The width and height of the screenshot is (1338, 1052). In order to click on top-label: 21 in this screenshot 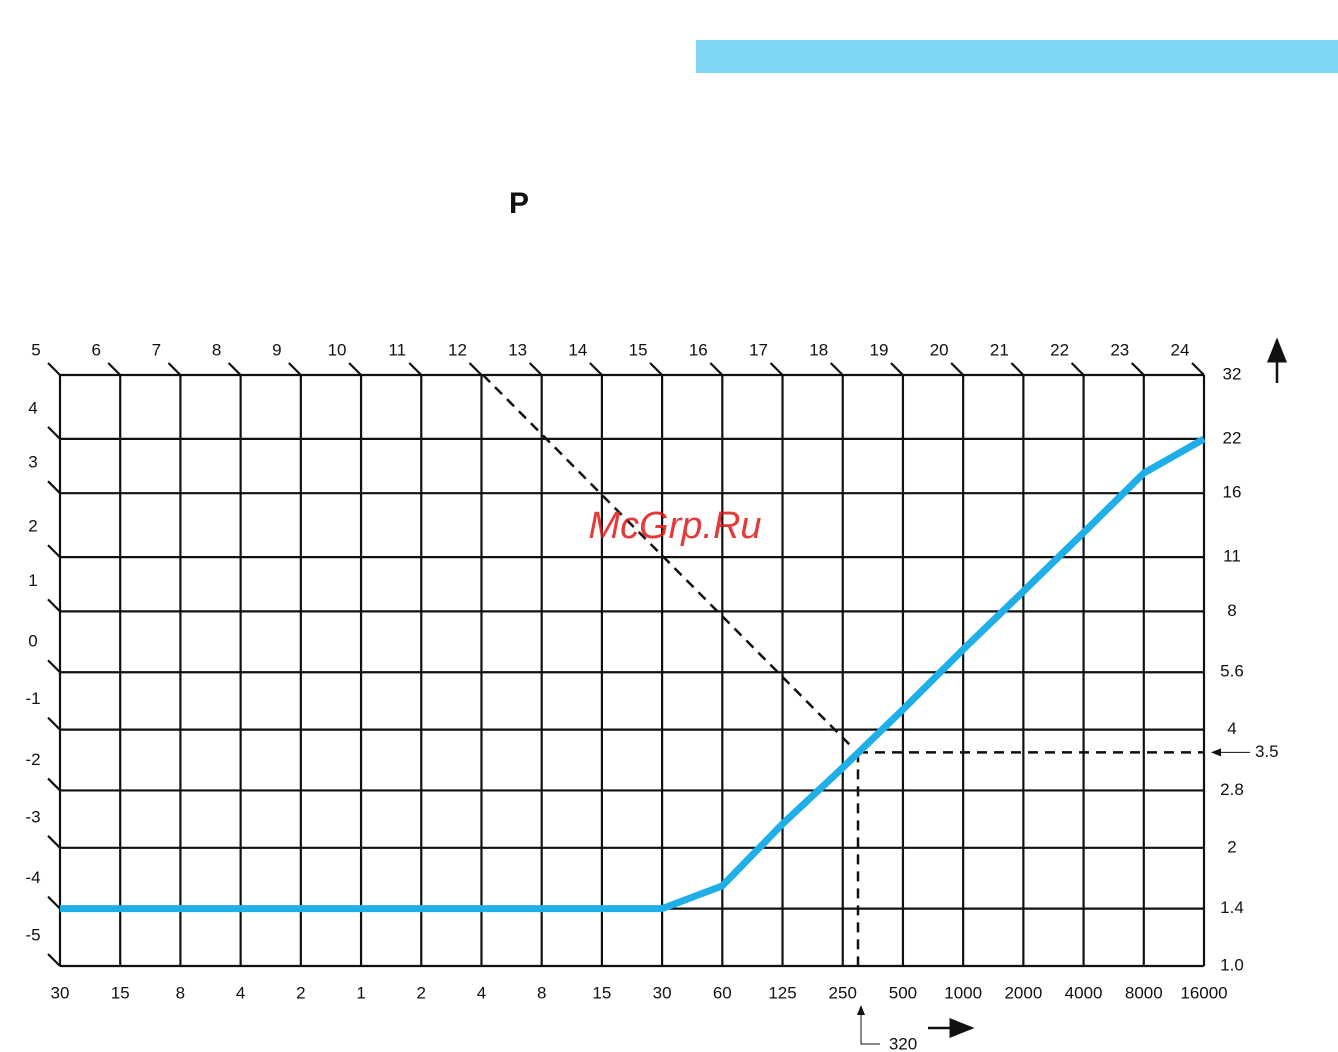, I will do `click(999, 349)`.